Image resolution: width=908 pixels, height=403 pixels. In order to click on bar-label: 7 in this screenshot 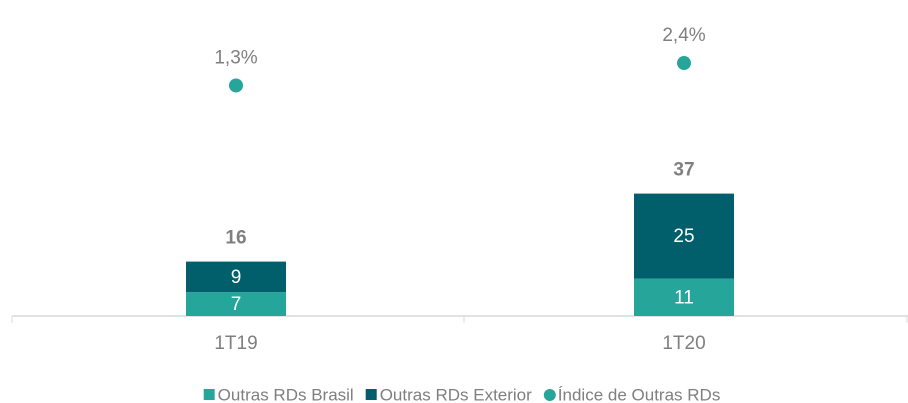, I will do `click(236, 304)`.